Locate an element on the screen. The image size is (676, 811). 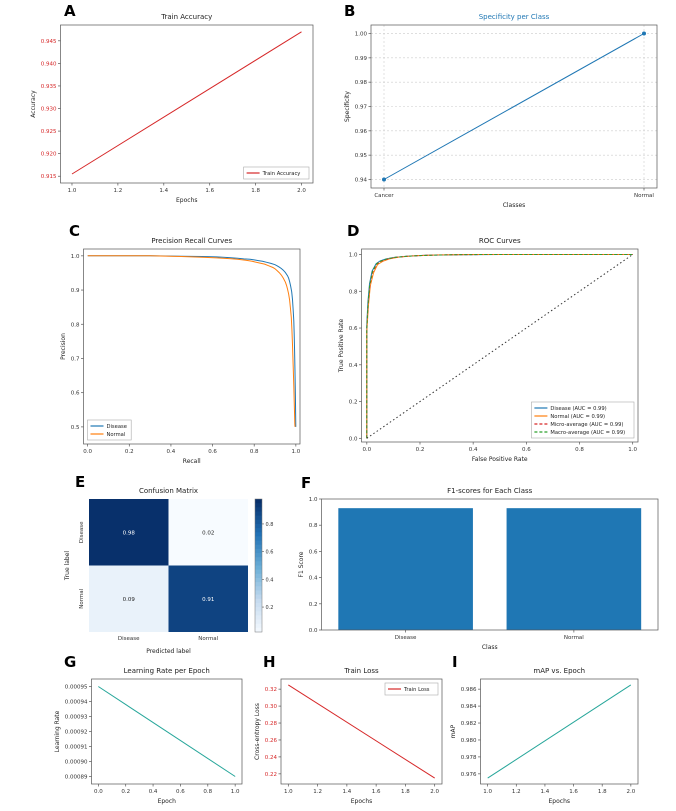
svg-text: 0.7 is located at coordinates (75, 359).